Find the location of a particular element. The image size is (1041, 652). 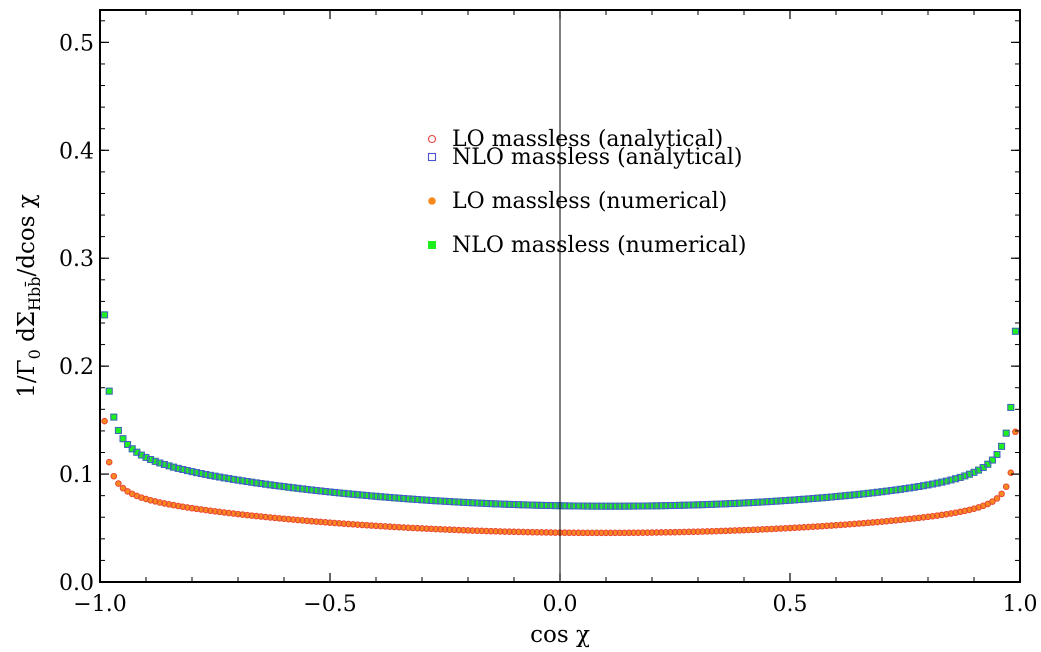

legend-label: NLO massless (numerical) is located at coordinates (599, 245).